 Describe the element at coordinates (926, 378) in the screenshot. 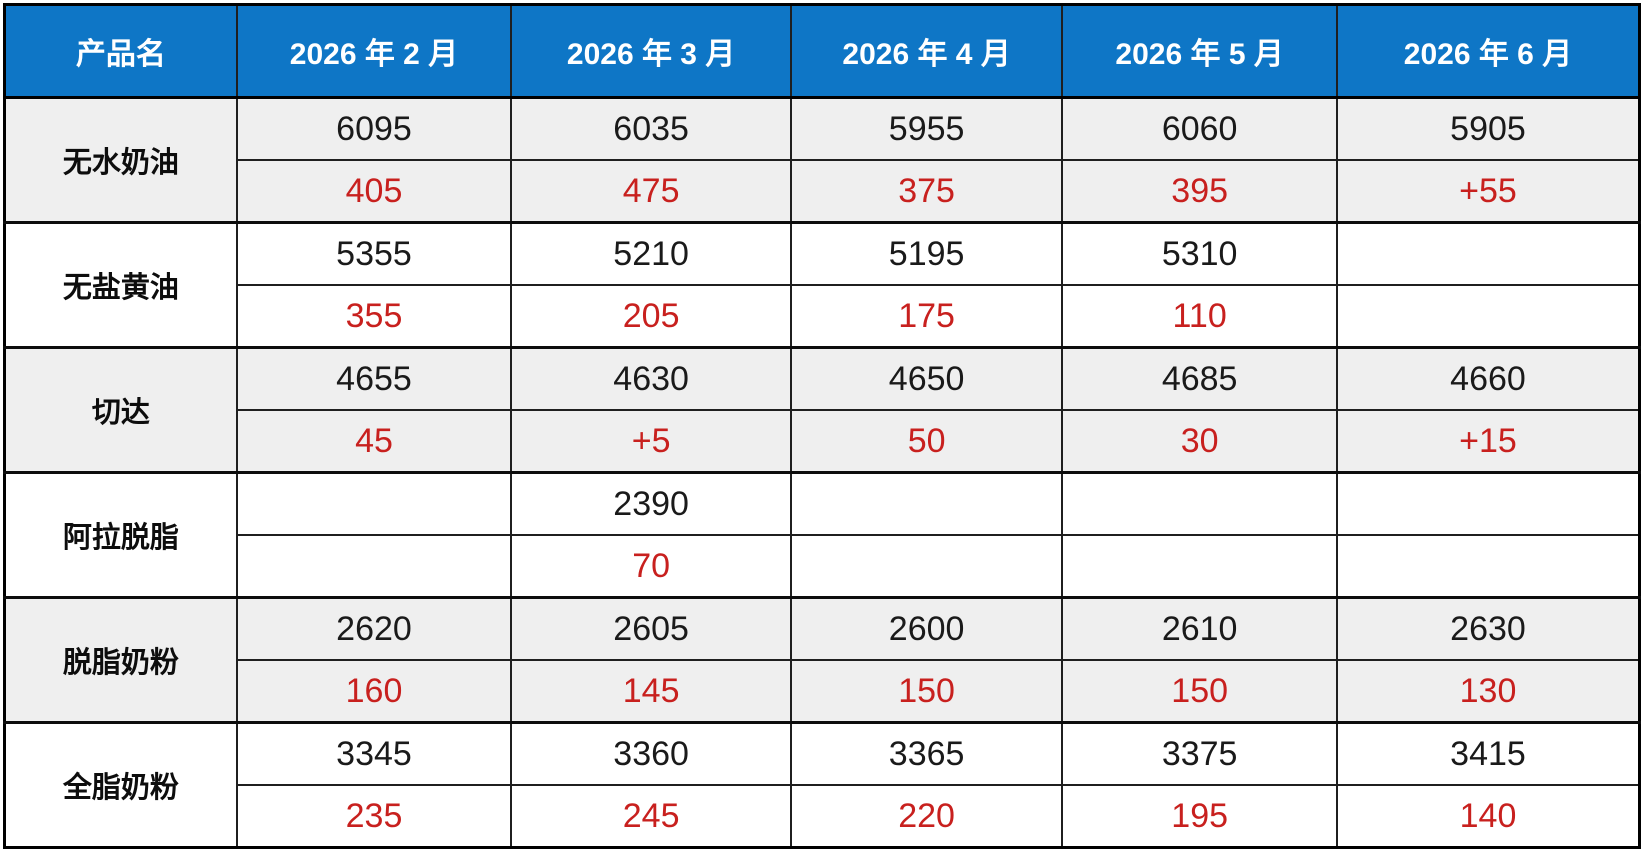

I see `price-cell: 4650` at that location.